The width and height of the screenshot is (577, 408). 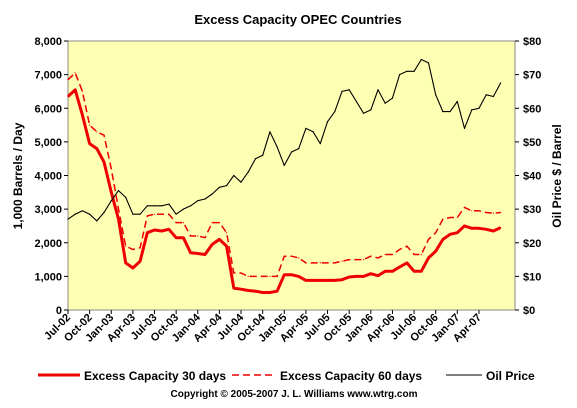 What do you see at coordinates (351, 376) in the screenshot?
I see `legend-label-excess-60: Excess Capacity 60 days` at bounding box center [351, 376].